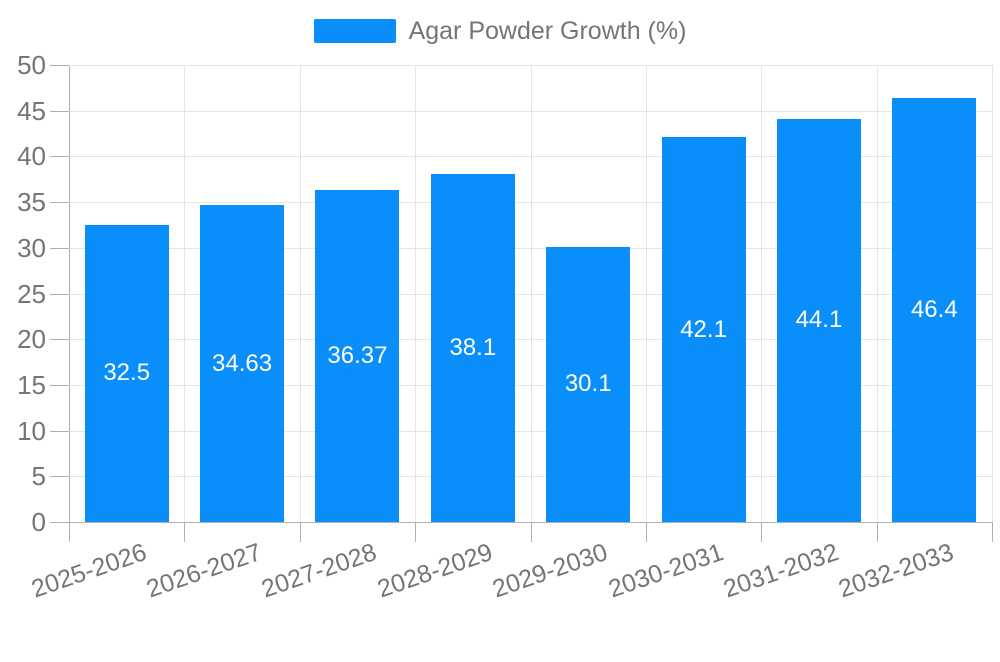 This screenshot has height=662, width=1000. I want to click on y-tick-label: 20, so click(31, 339).